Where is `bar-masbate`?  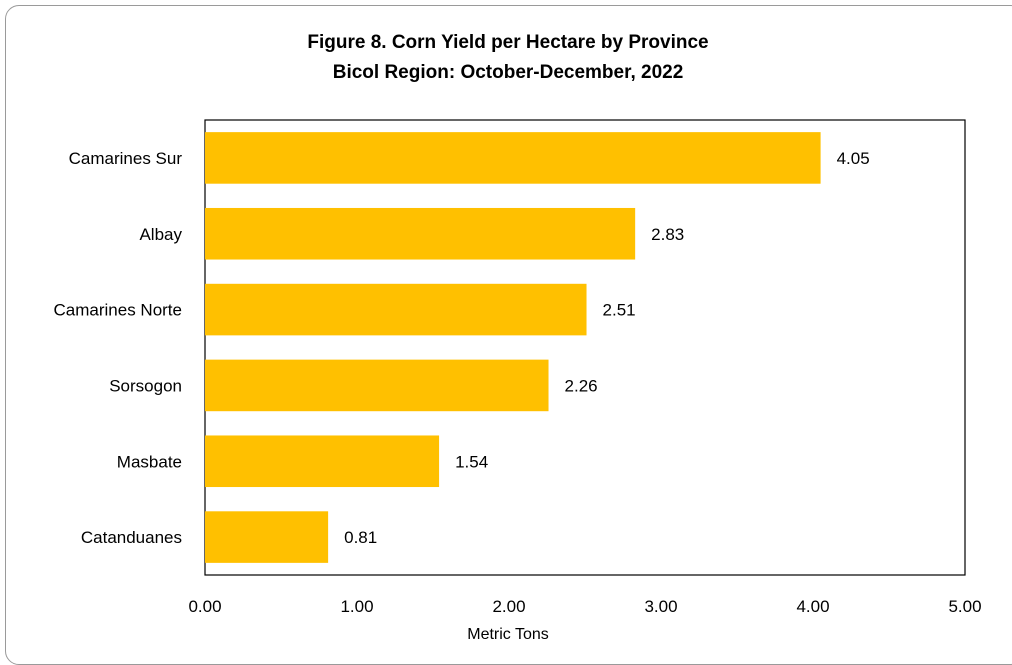 bar-masbate is located at coordinates (322, 461).